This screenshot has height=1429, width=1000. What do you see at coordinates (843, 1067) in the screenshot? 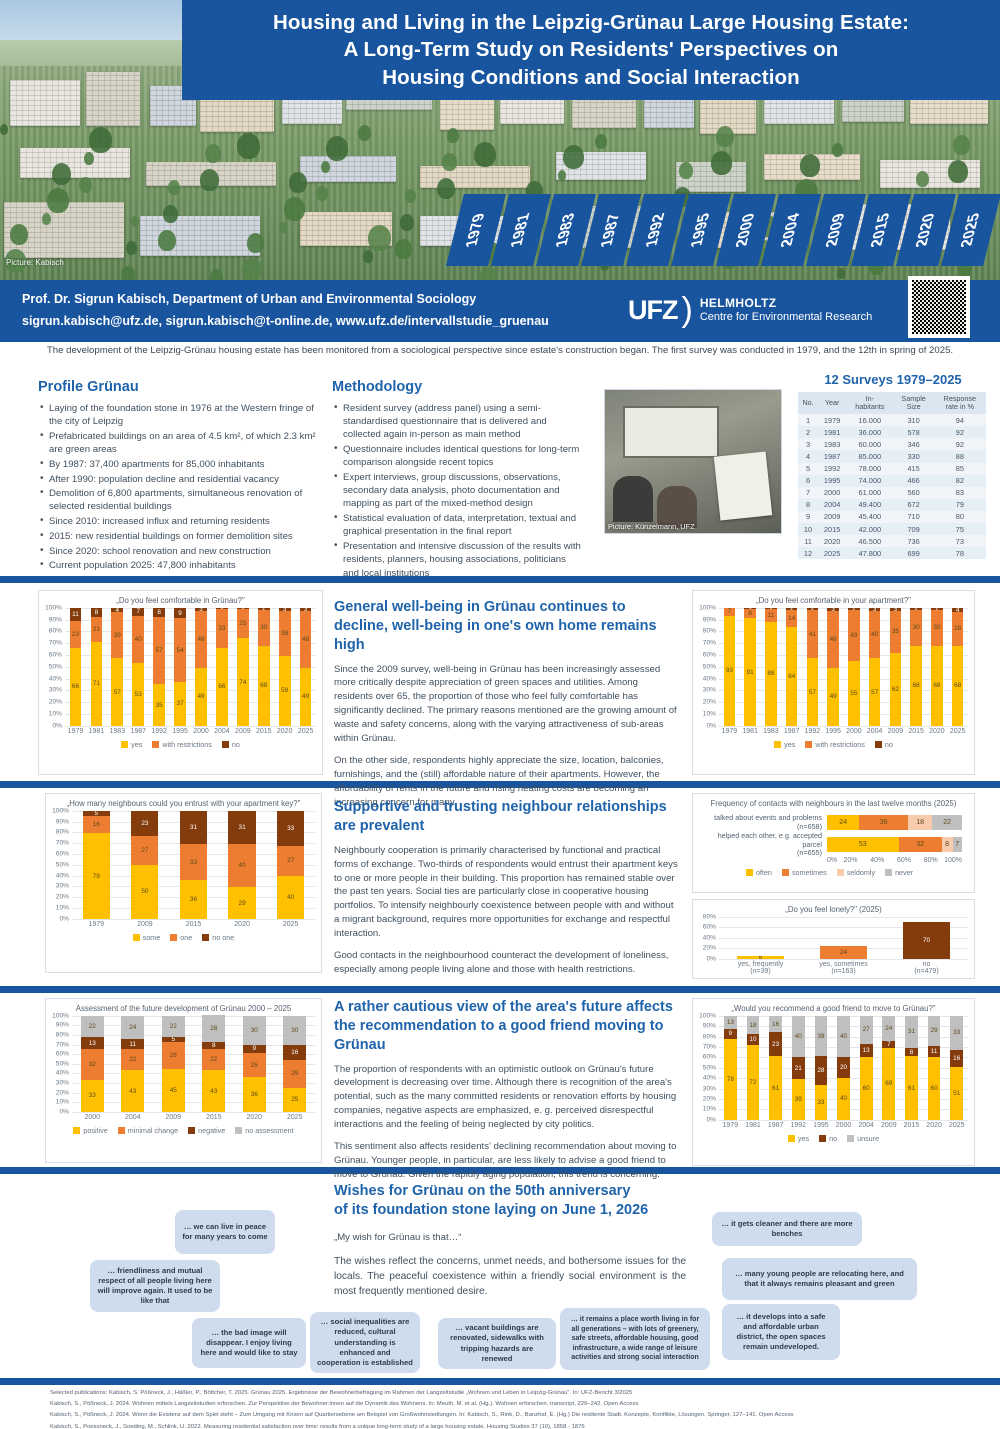
I see `stacked-bar: 40 20 40` at bounding box center [843, 1067].